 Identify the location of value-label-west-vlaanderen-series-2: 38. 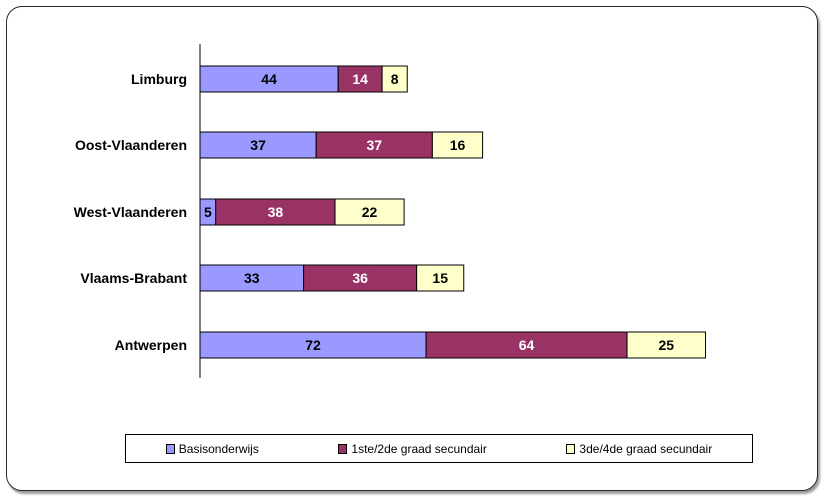
(276, 212).